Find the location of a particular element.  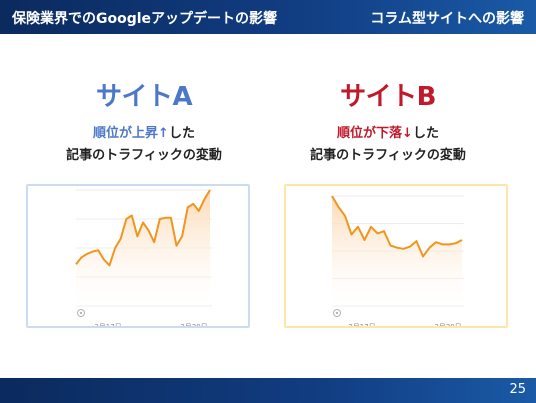

site-b-chart-panel: 3月17日 3月30日 is located at coordinates (396, 256).